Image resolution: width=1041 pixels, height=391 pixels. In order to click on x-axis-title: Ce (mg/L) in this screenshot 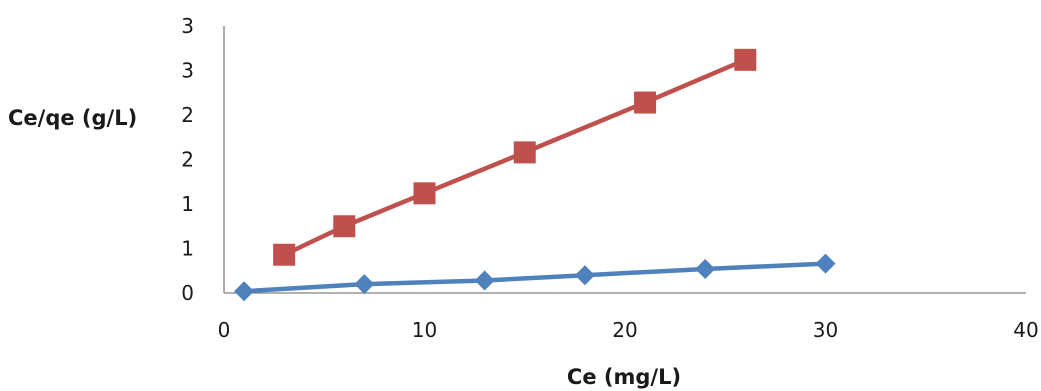, I will do `click(624, 377)`.